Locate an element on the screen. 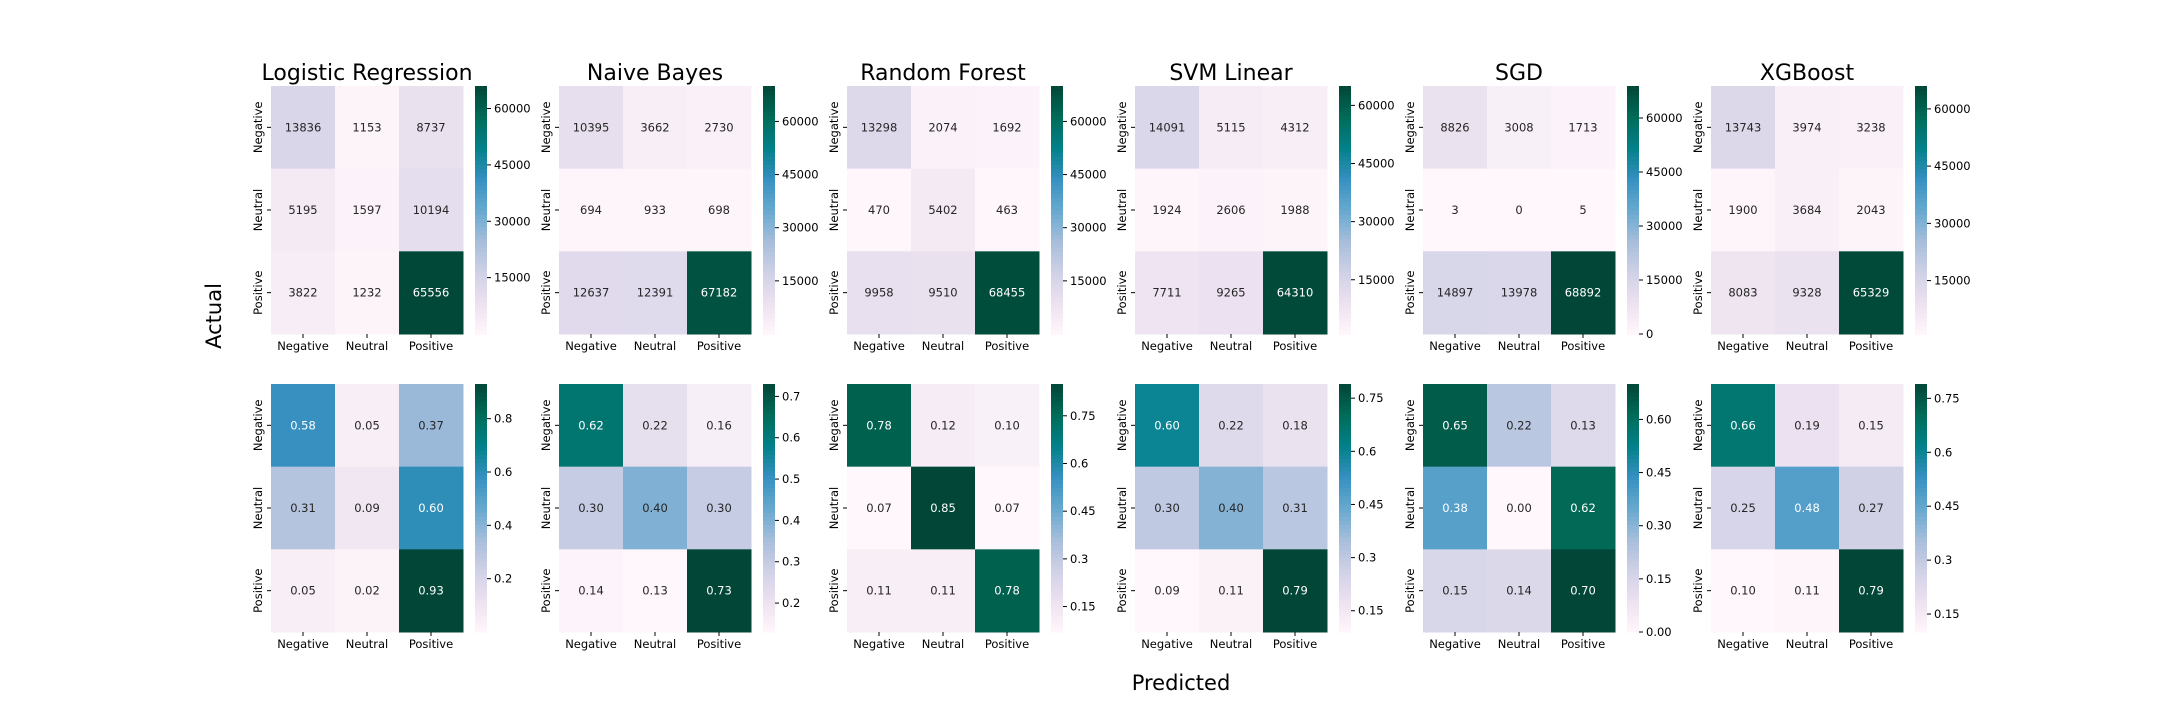  y-tick-label: Negative is located at coordinates (834, 426).